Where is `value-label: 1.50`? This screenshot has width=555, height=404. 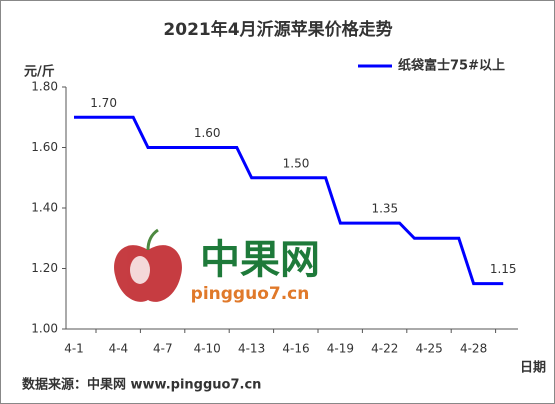 value-label: 1.50 is located at coordinates (296, 163).